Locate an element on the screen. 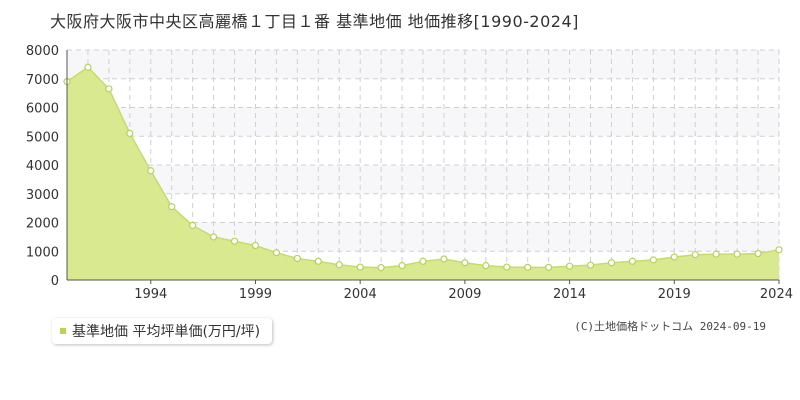  x-tick-label: 2024 is located at coordinates (776, 294).